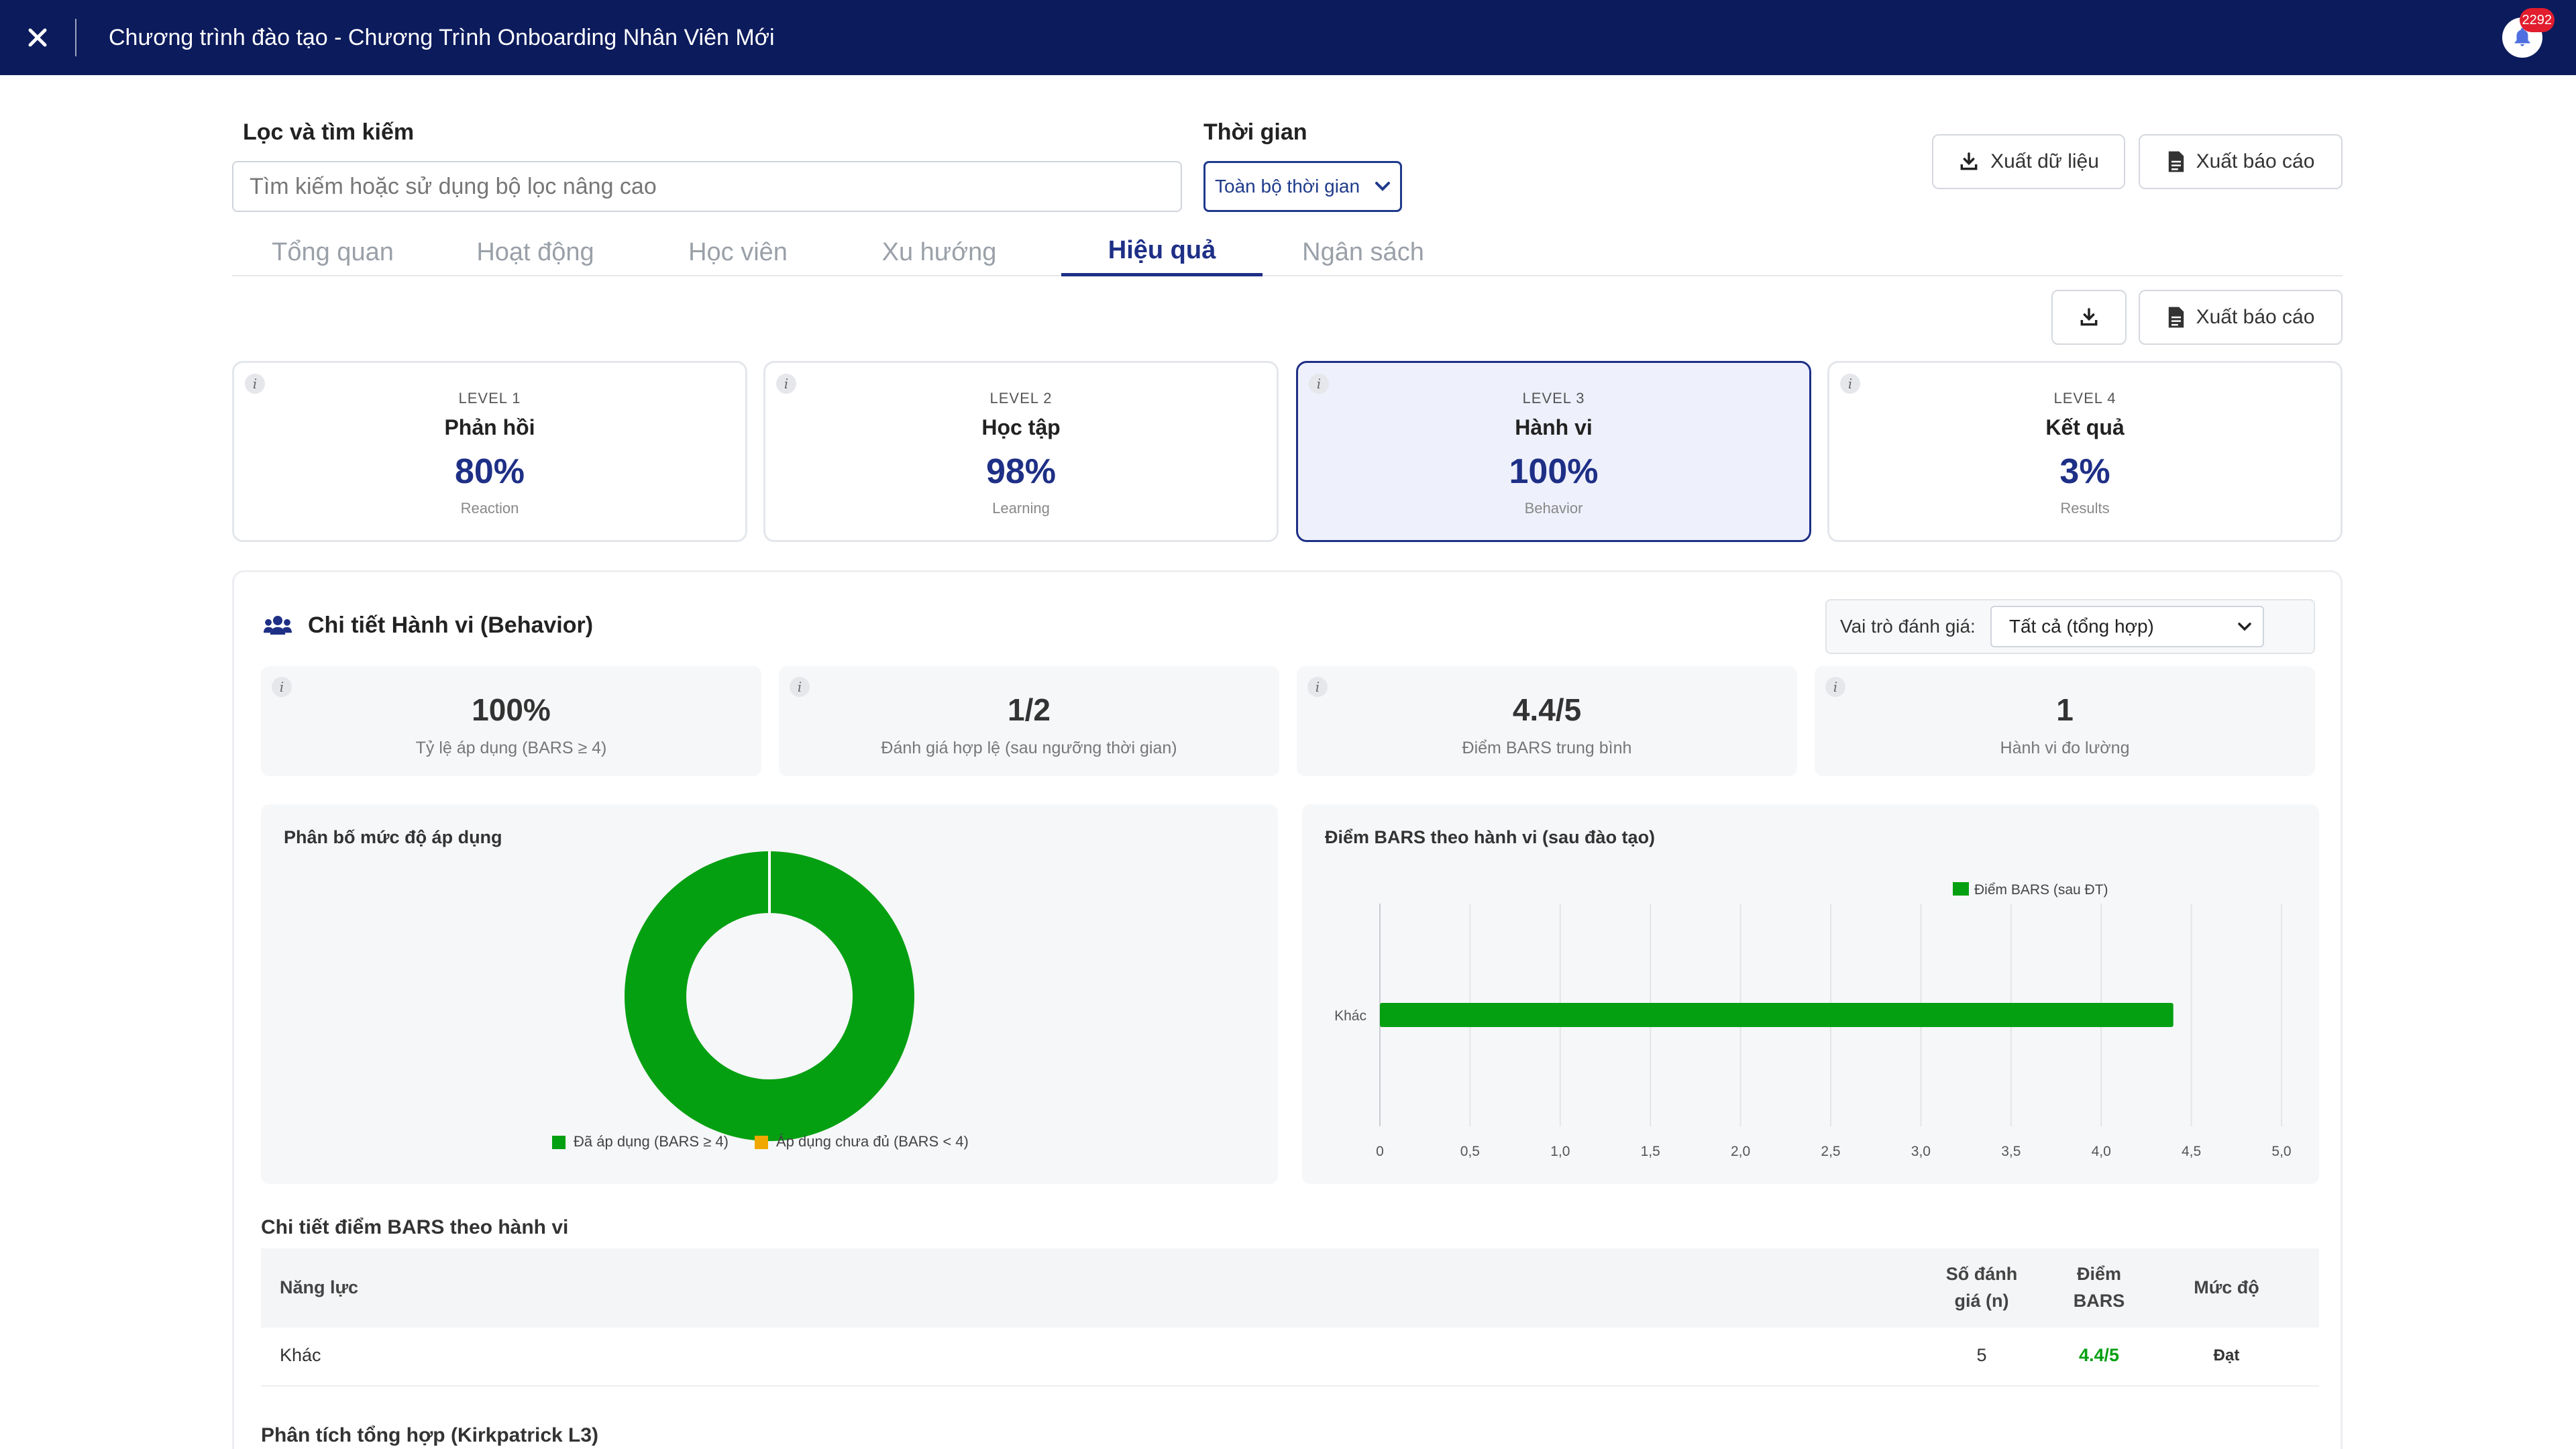 The width and height of the screenshot is (2576, 1449). Describe the element at coordinates (1021, 508) in the screenshot. I see `level-subtitle: Learning` at that location.